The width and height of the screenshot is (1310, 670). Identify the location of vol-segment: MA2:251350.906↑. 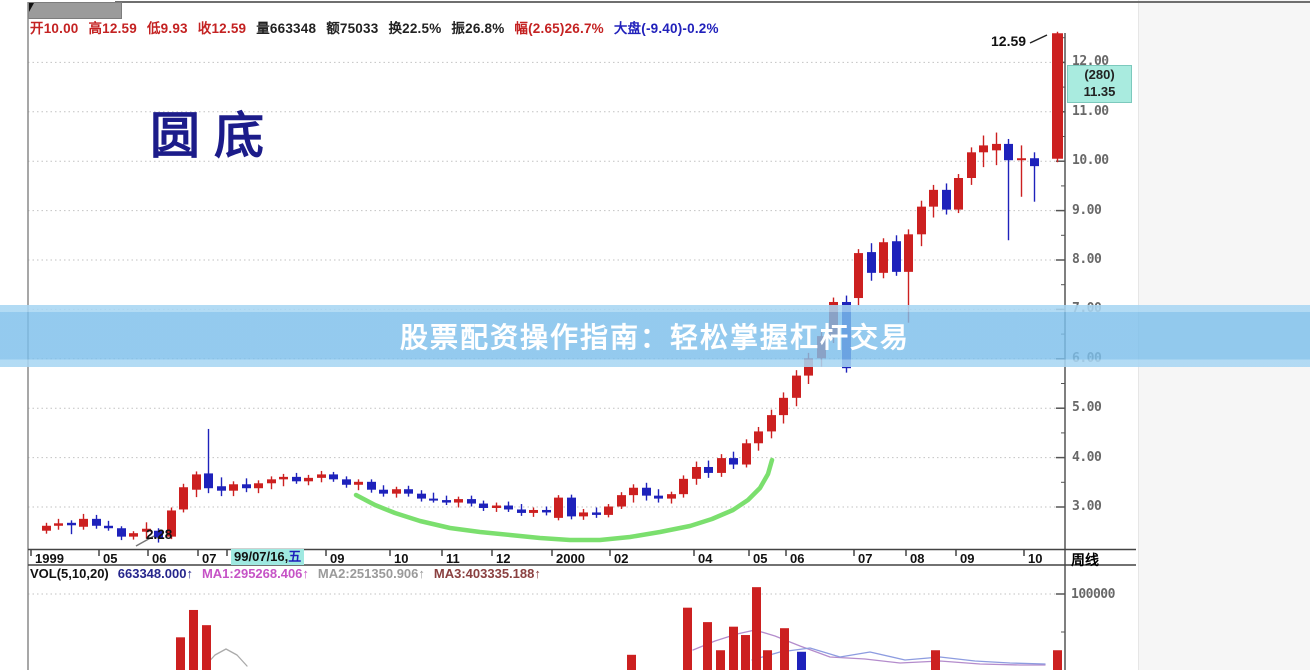
(371, 573).